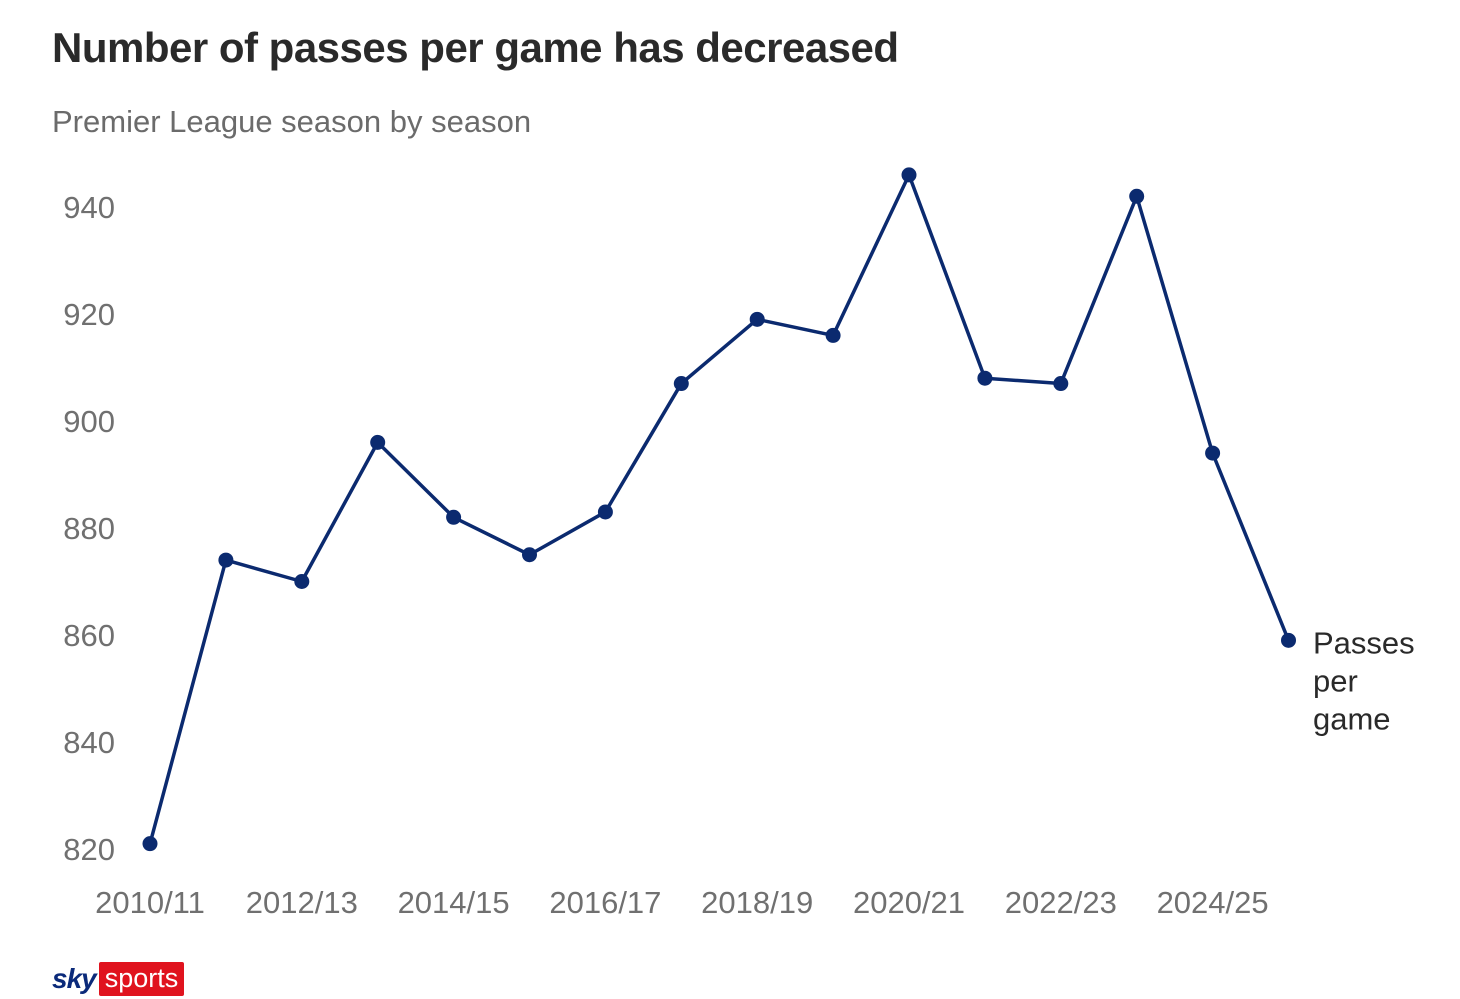 The height and width of the screenshot is (999, 1460). What do you see at coordinates (89, 314) in the screenshot?
I see `y-tick-label: 920` at bounding box center [89, 314].